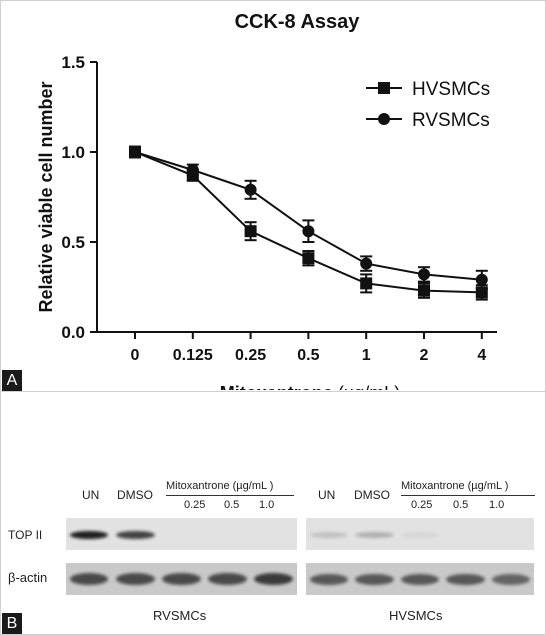 This screenshot has height=635, width=546. Describe the element at coordinates (310, 386) in the screenshot. I see `x-axis-label: Mitoxantrone (µg/mL)` at that location.